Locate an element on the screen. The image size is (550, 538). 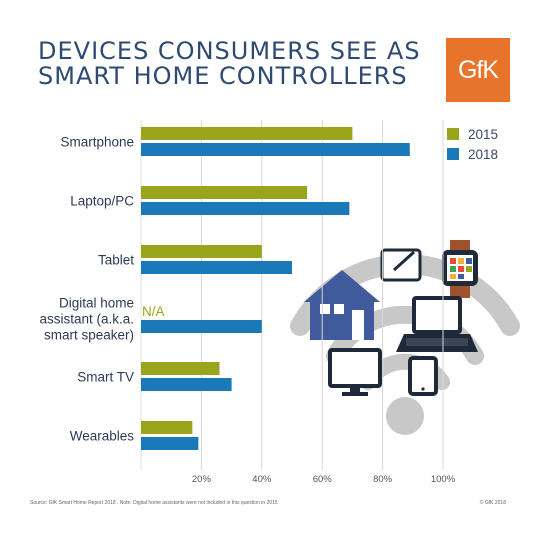
x-tick-label: 60% is located at coordinates (323, 479).